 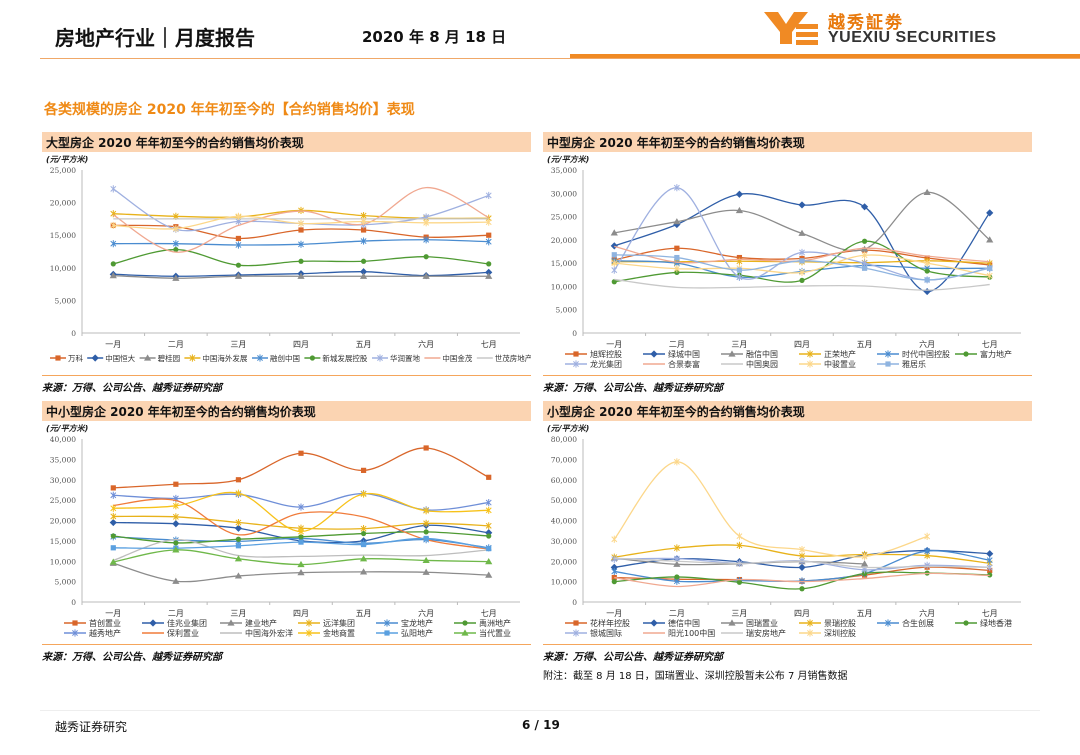 What do you see at coordinates (564, 500) in the screenshot?
I see `y-tick-label: 50,000` at bounding box center [564, 500].